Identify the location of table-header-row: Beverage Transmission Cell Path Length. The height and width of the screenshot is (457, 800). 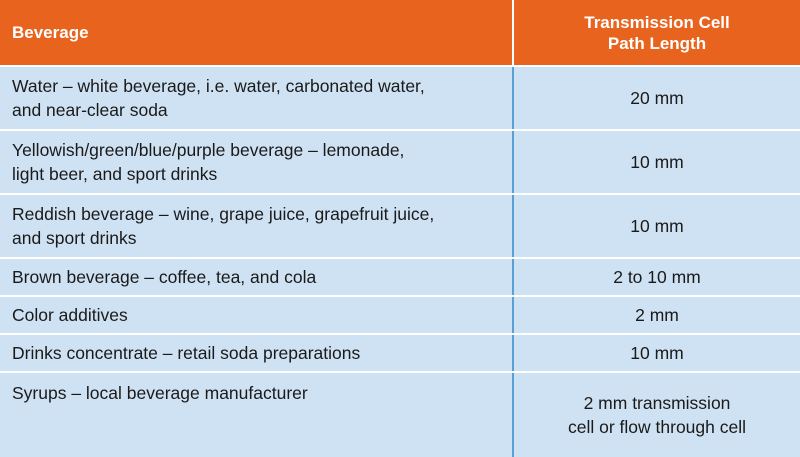
(400, 32).